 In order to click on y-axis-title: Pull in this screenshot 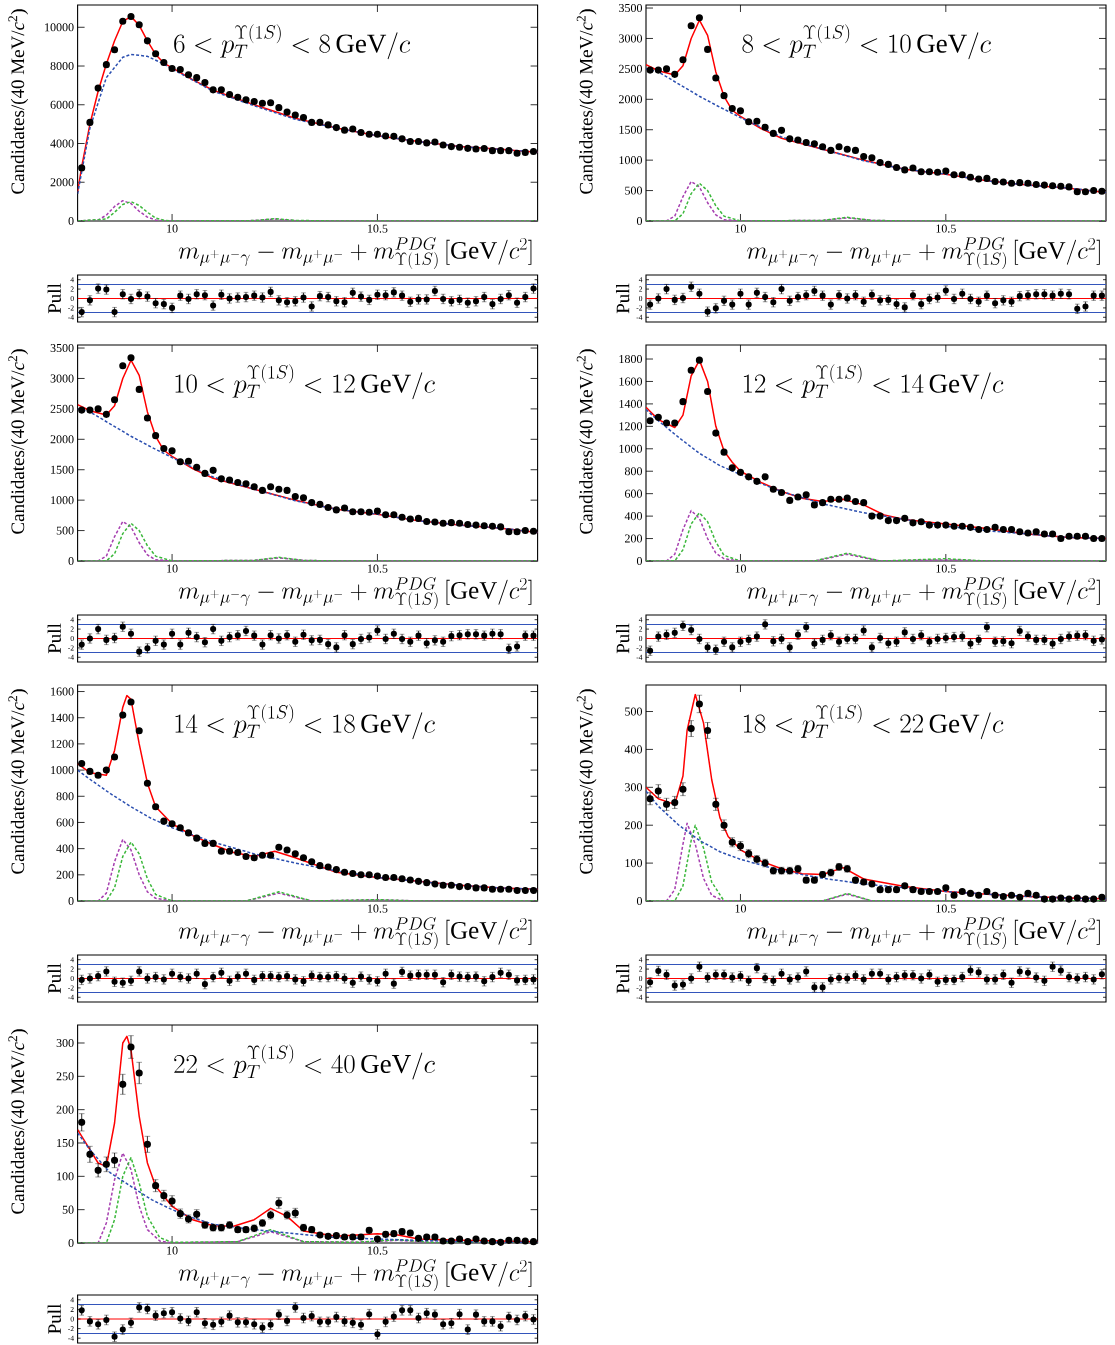, I will do `click(623, 978)`.